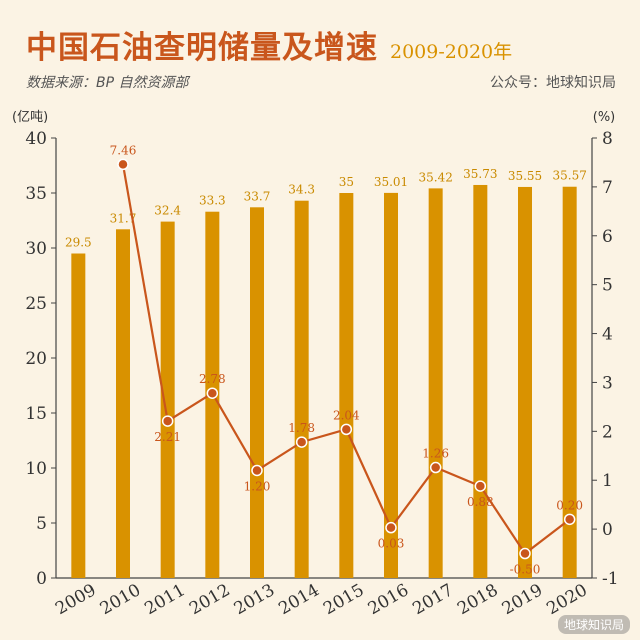 The width and height of the screenshot is (640, 640). Describe the element at coordinates (553, 83) in the screenshot. I see `account-credit: 公众号：地球知识局` at that location.